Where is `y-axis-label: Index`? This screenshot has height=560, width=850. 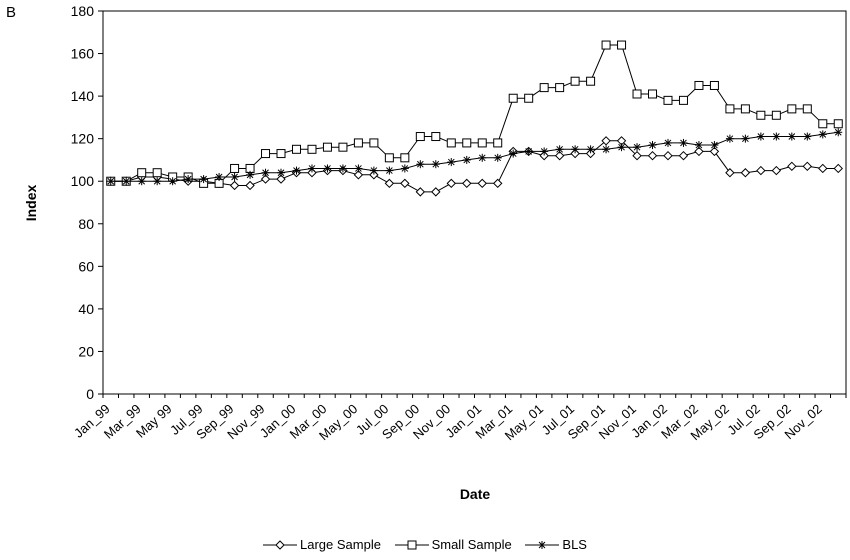
y-axis-label: Index is located at coordinates (31, 203).